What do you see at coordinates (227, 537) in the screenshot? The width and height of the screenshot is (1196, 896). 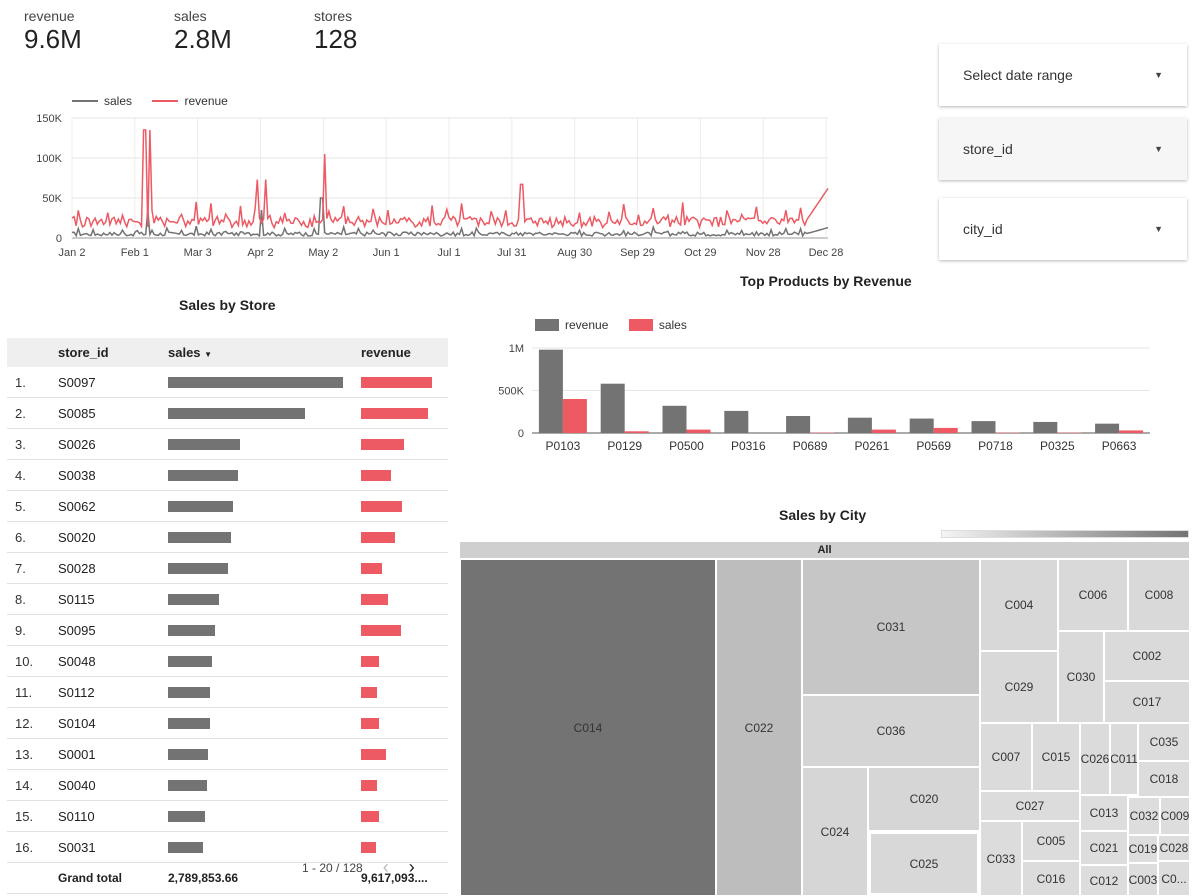 I see `table-row: 6. S0020` at bounding box center [227, 537].